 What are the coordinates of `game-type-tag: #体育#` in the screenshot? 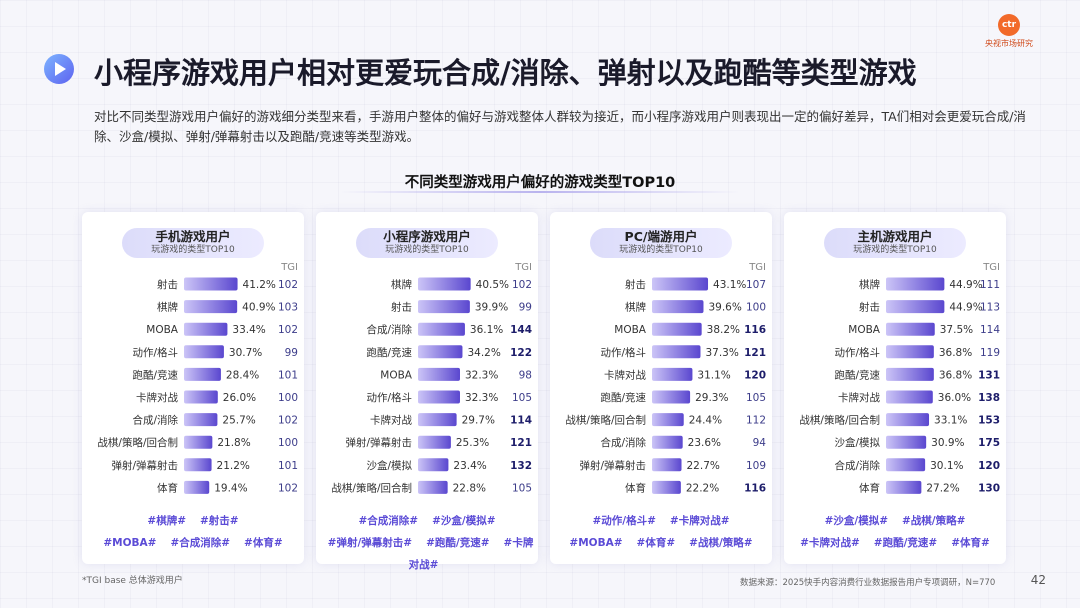 It's located at (263, 543).